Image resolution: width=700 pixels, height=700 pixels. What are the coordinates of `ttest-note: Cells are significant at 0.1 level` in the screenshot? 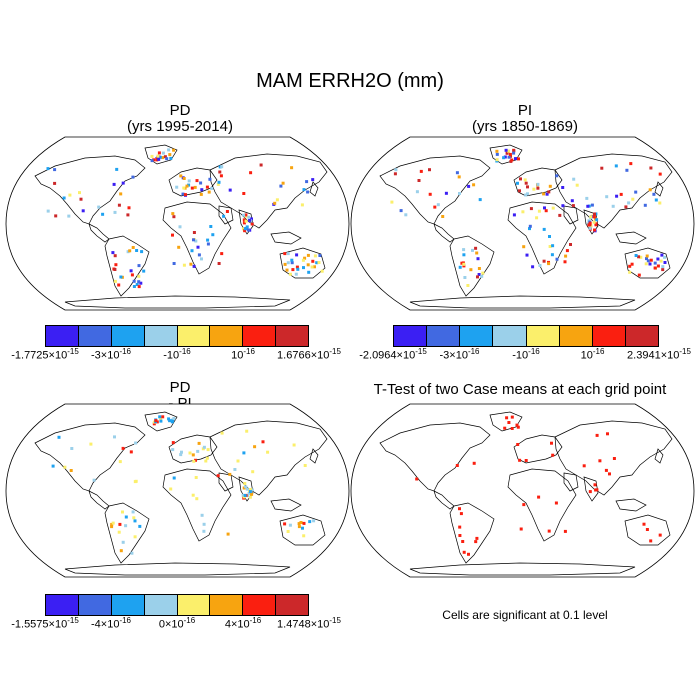 It's located at (525, 615).